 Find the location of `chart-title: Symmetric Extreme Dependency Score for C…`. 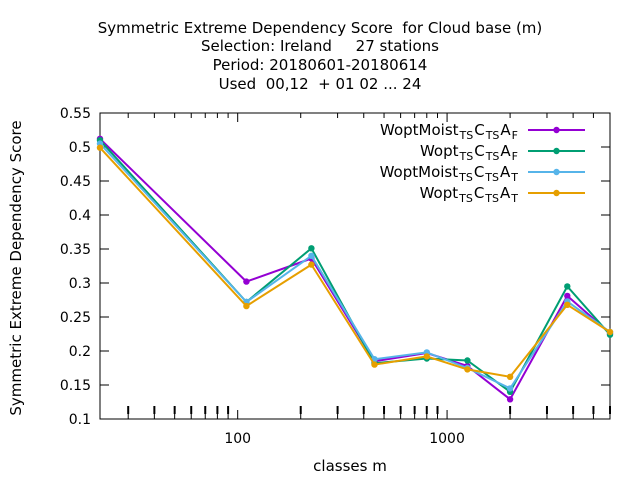

chart-title: Symmetric Extreme Dependency Score for C… is located at coordinates (320, 28).